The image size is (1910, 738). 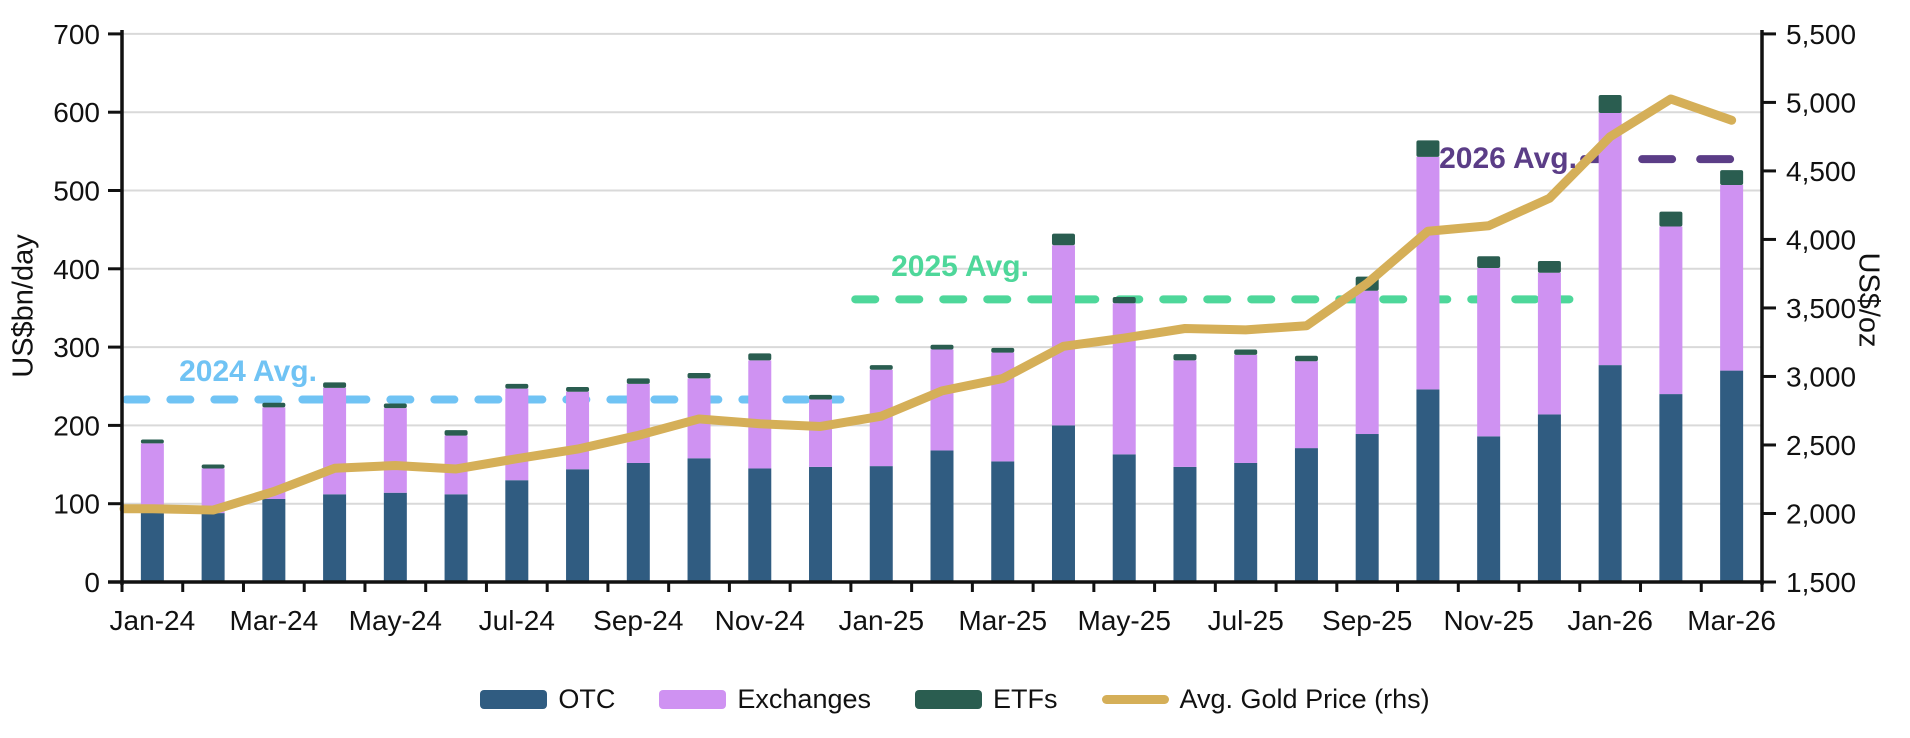 I want to click on x-axis-tick-label: Nov-25, so click(x=1489, y=620).